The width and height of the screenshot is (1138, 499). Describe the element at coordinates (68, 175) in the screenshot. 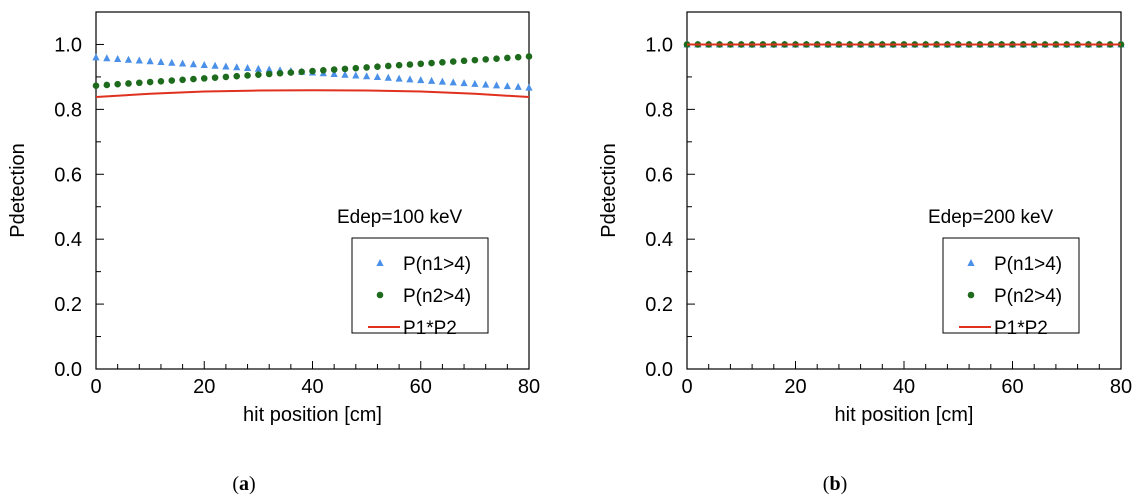

I see `y-tick-label: 0.6` at that location.